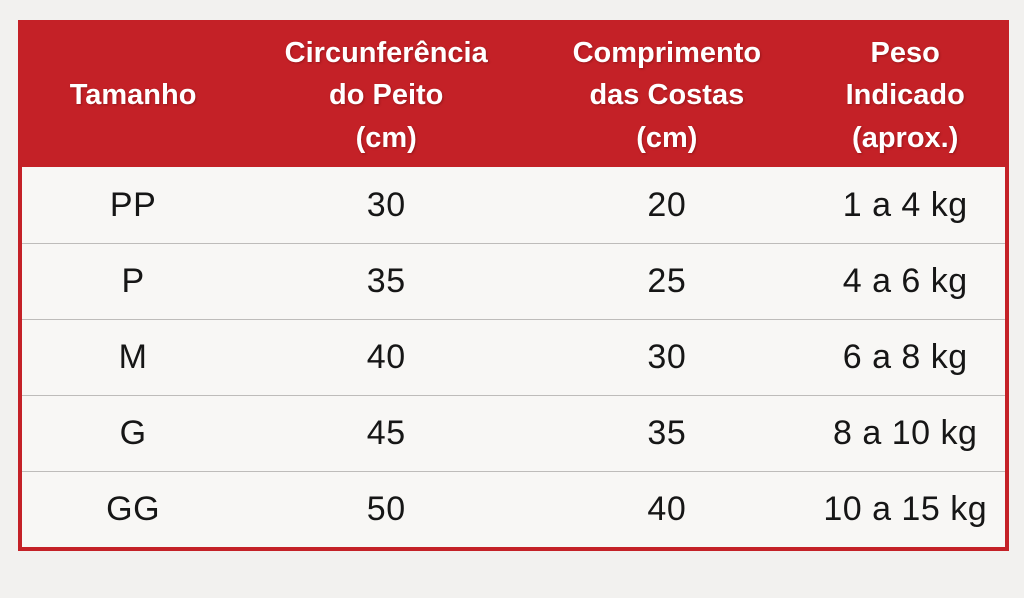 Image resolution: width=1024 pixels, height=598 pixels. Describe the element at coordinates (667, 204) in the screenshot. I see `cell-back: 20` at that location.